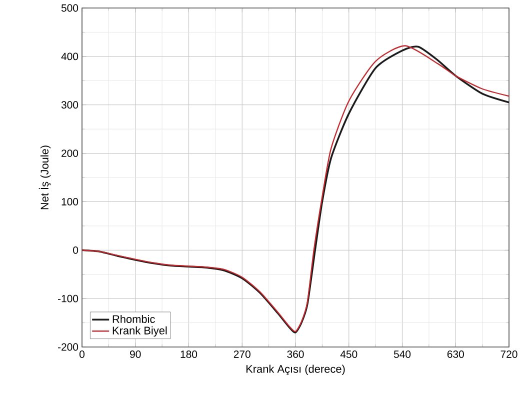 This screenshot has height=405, width=521. Describe the element at coordinates (189, 354) in the screenshot. I see `x-tick-label: 180` at that location.